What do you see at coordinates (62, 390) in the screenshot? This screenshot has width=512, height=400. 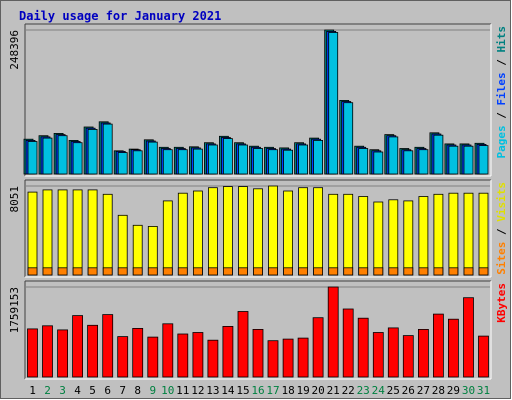 I see `x-tick-label: 3` at bounding box center [62, 390].